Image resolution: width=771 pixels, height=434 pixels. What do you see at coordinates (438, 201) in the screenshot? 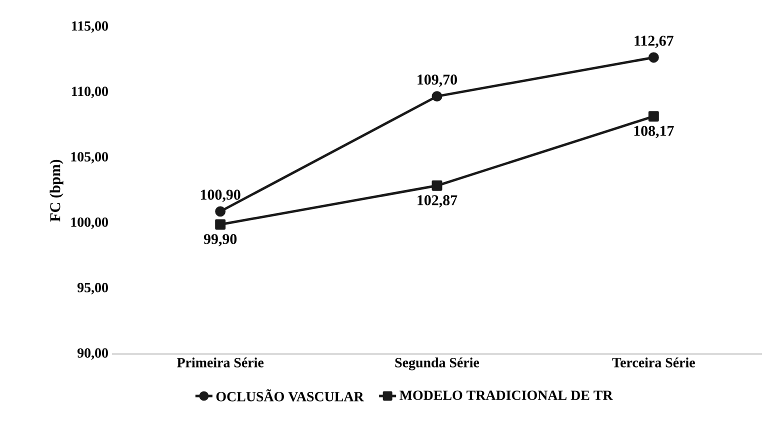
I see `data-label: 102,87` at bounding box center [438, 201].